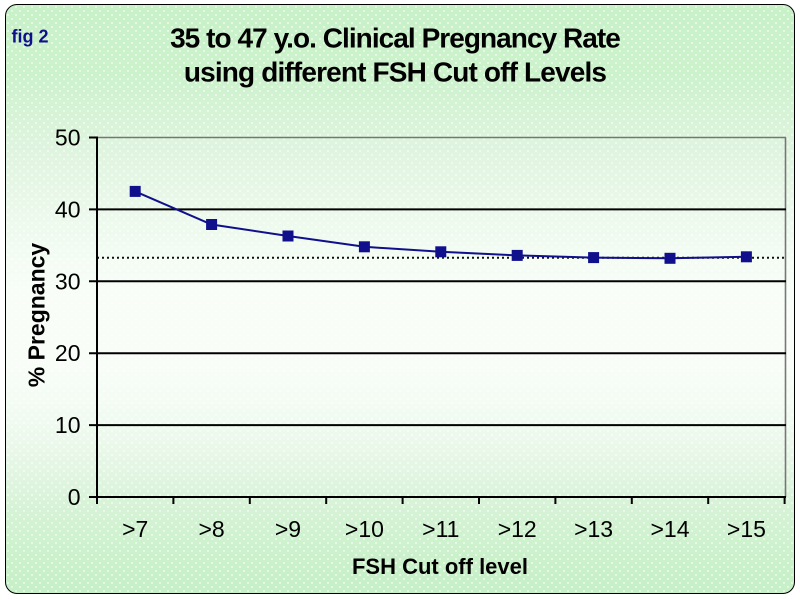 This screenshot has width=800, height=600. I want to click on svg-text: % Pregnancy, so click(37, 315).